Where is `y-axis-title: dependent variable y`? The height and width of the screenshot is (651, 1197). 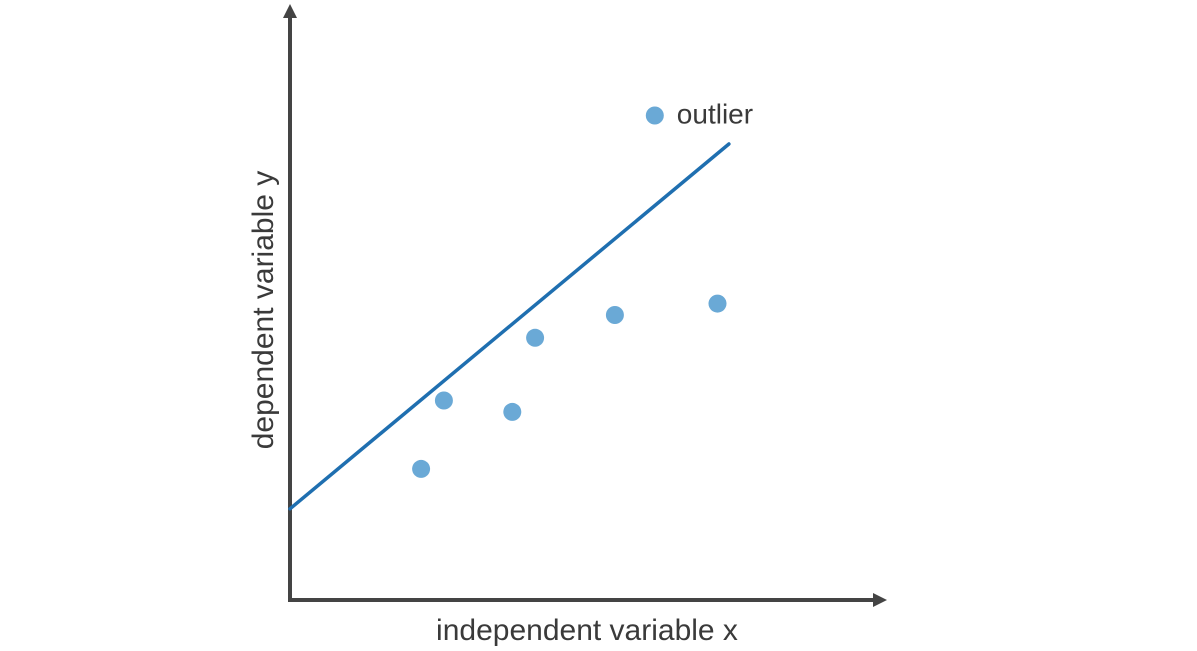
y-axis-title: dependent variable y is located at coordinates (263, 310).